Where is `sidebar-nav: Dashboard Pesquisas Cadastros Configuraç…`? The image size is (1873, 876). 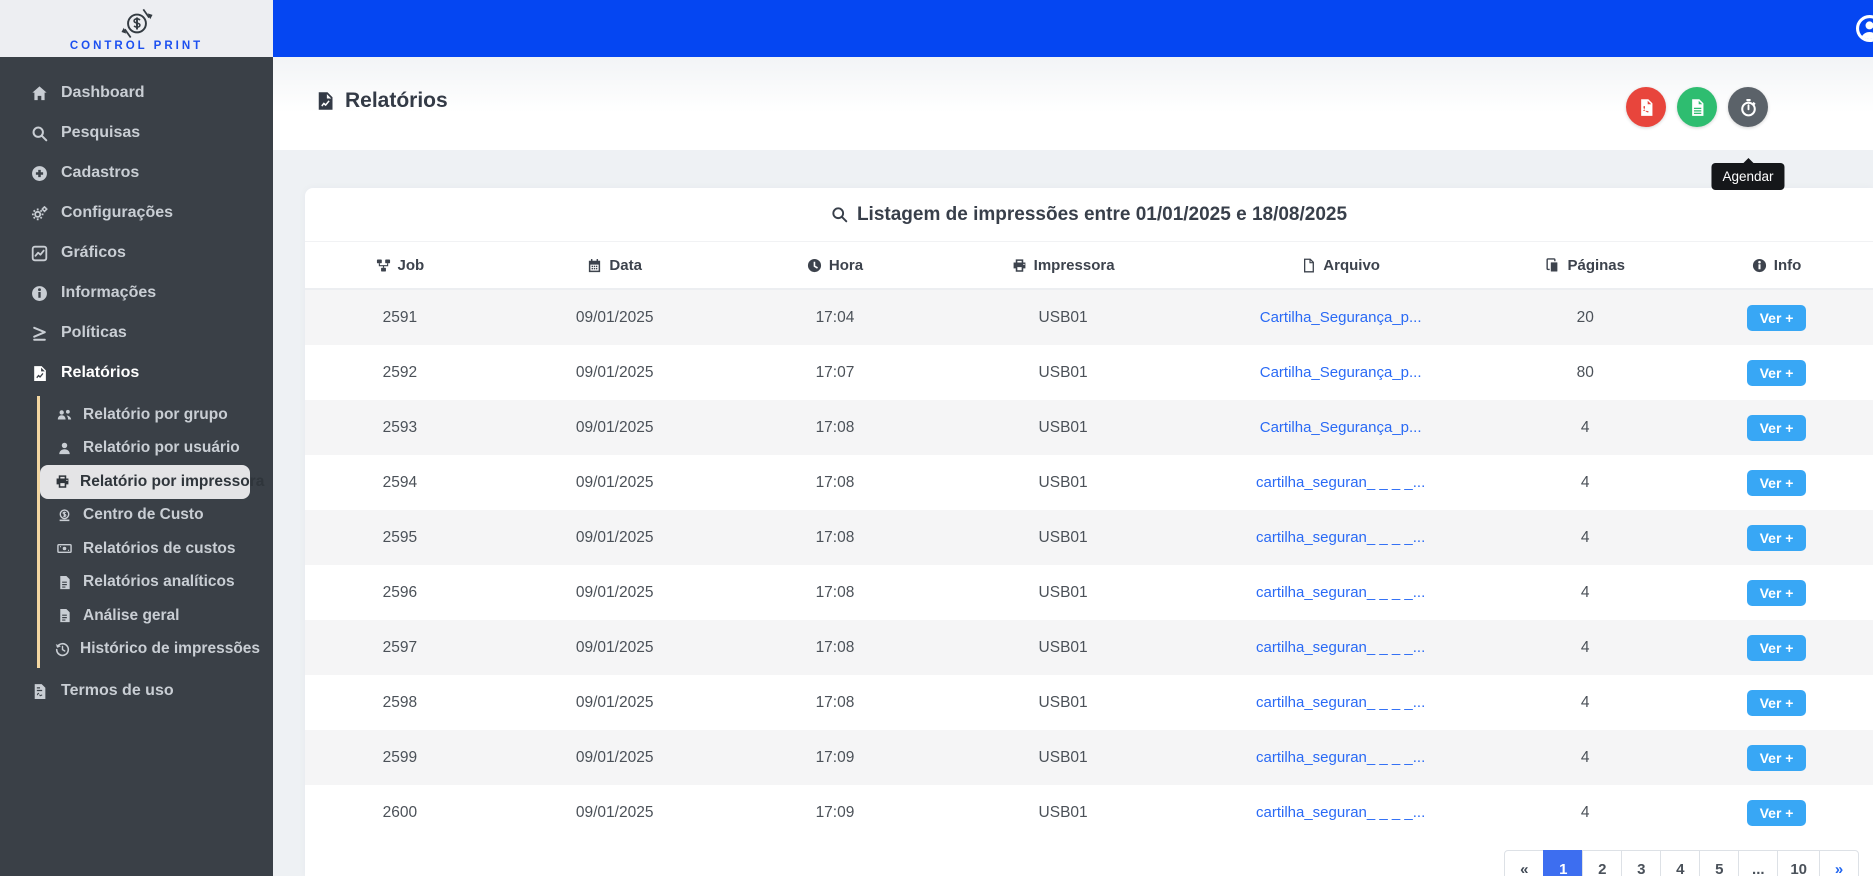 sidebar-nav: Dashboard Pesquisas Cadastros Configuraç… is located at coordinates (136, 384).